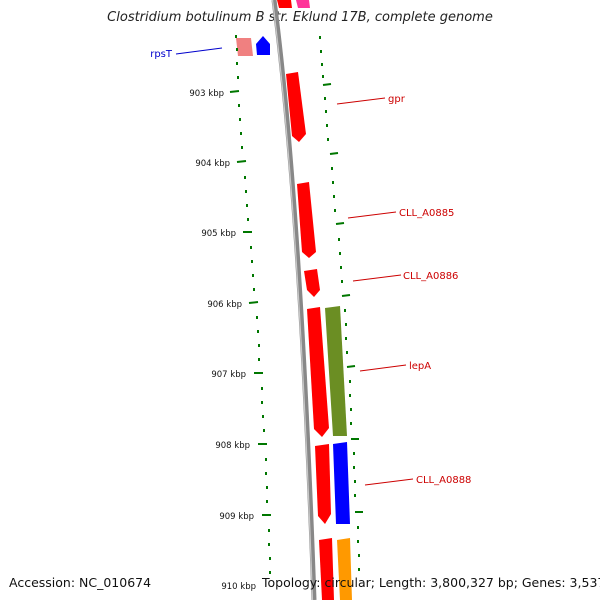 This screenshot has width=600, height=600. What do you see at coordinates (238, 587) in the screenshot?
I see `tick-label-910kbp: 910 kbp` at bounding box center [238, 587].